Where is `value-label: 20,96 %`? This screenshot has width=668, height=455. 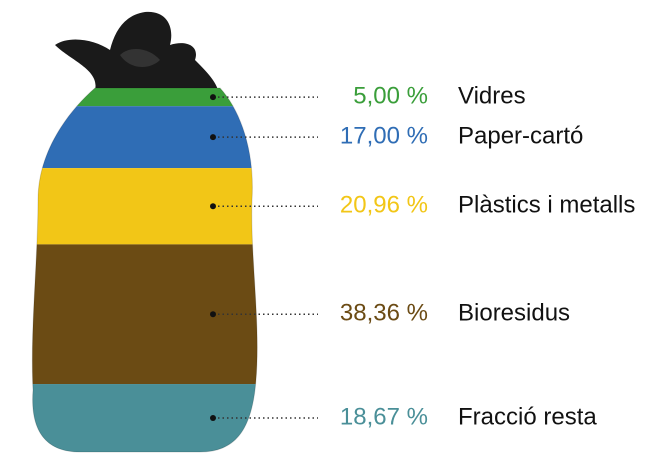 value-label: 20,96 % is located at coordinates (384, 205).